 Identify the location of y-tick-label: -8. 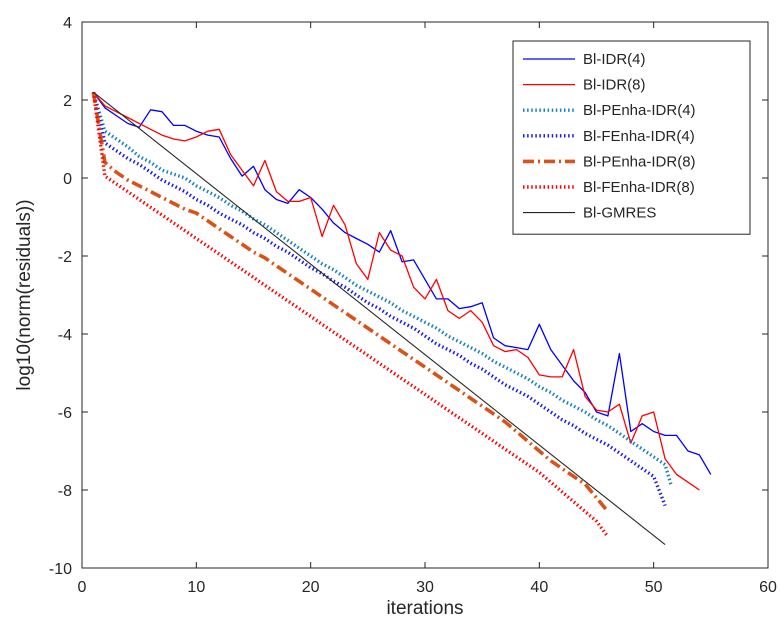
(65, 491).